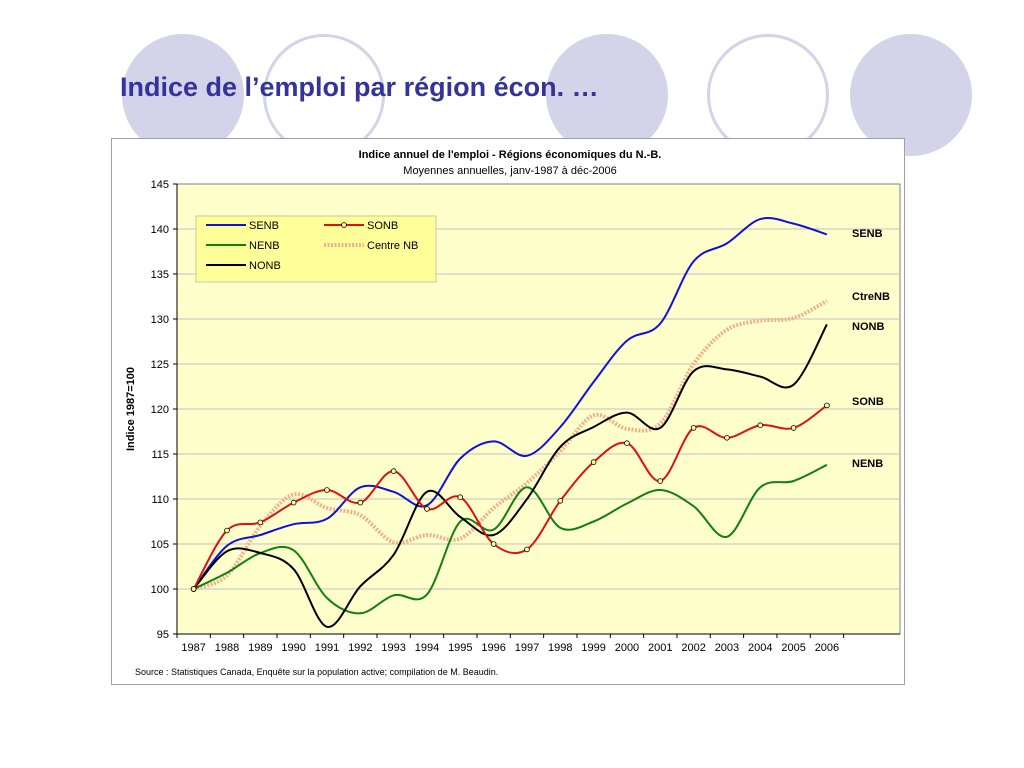  I want to click on legend-label: SONB, so click(382, 226).